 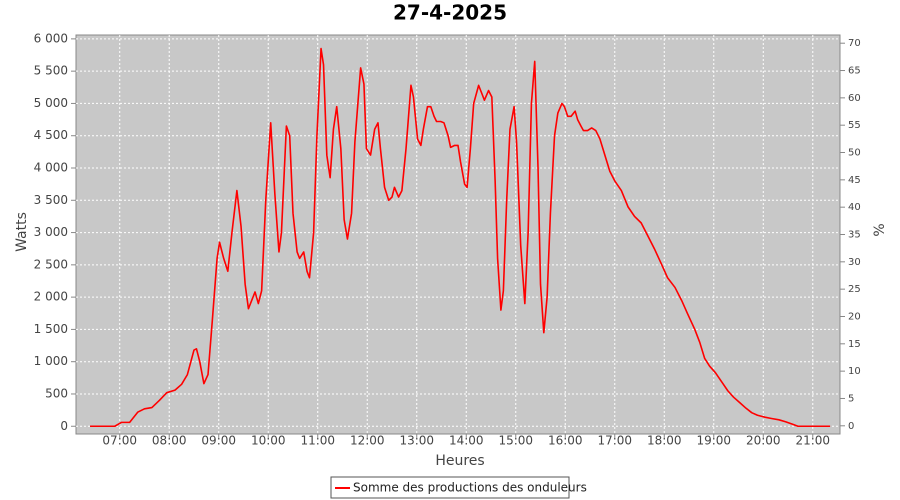 I want to click on x-tick-label: 12:00, so click(x=367, y=441).